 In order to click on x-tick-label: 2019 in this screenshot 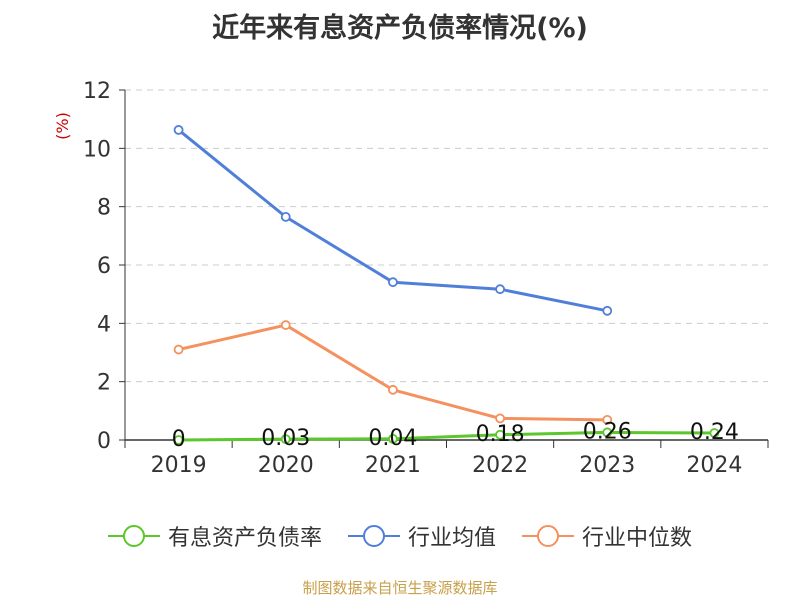, I will do `click(179, 465)`.